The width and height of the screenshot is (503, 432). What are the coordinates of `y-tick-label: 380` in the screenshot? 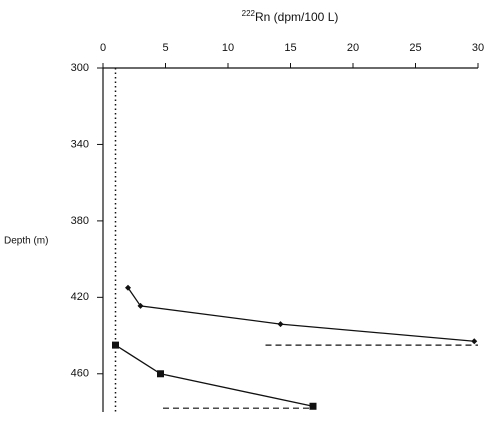 It's located at (80, 221).